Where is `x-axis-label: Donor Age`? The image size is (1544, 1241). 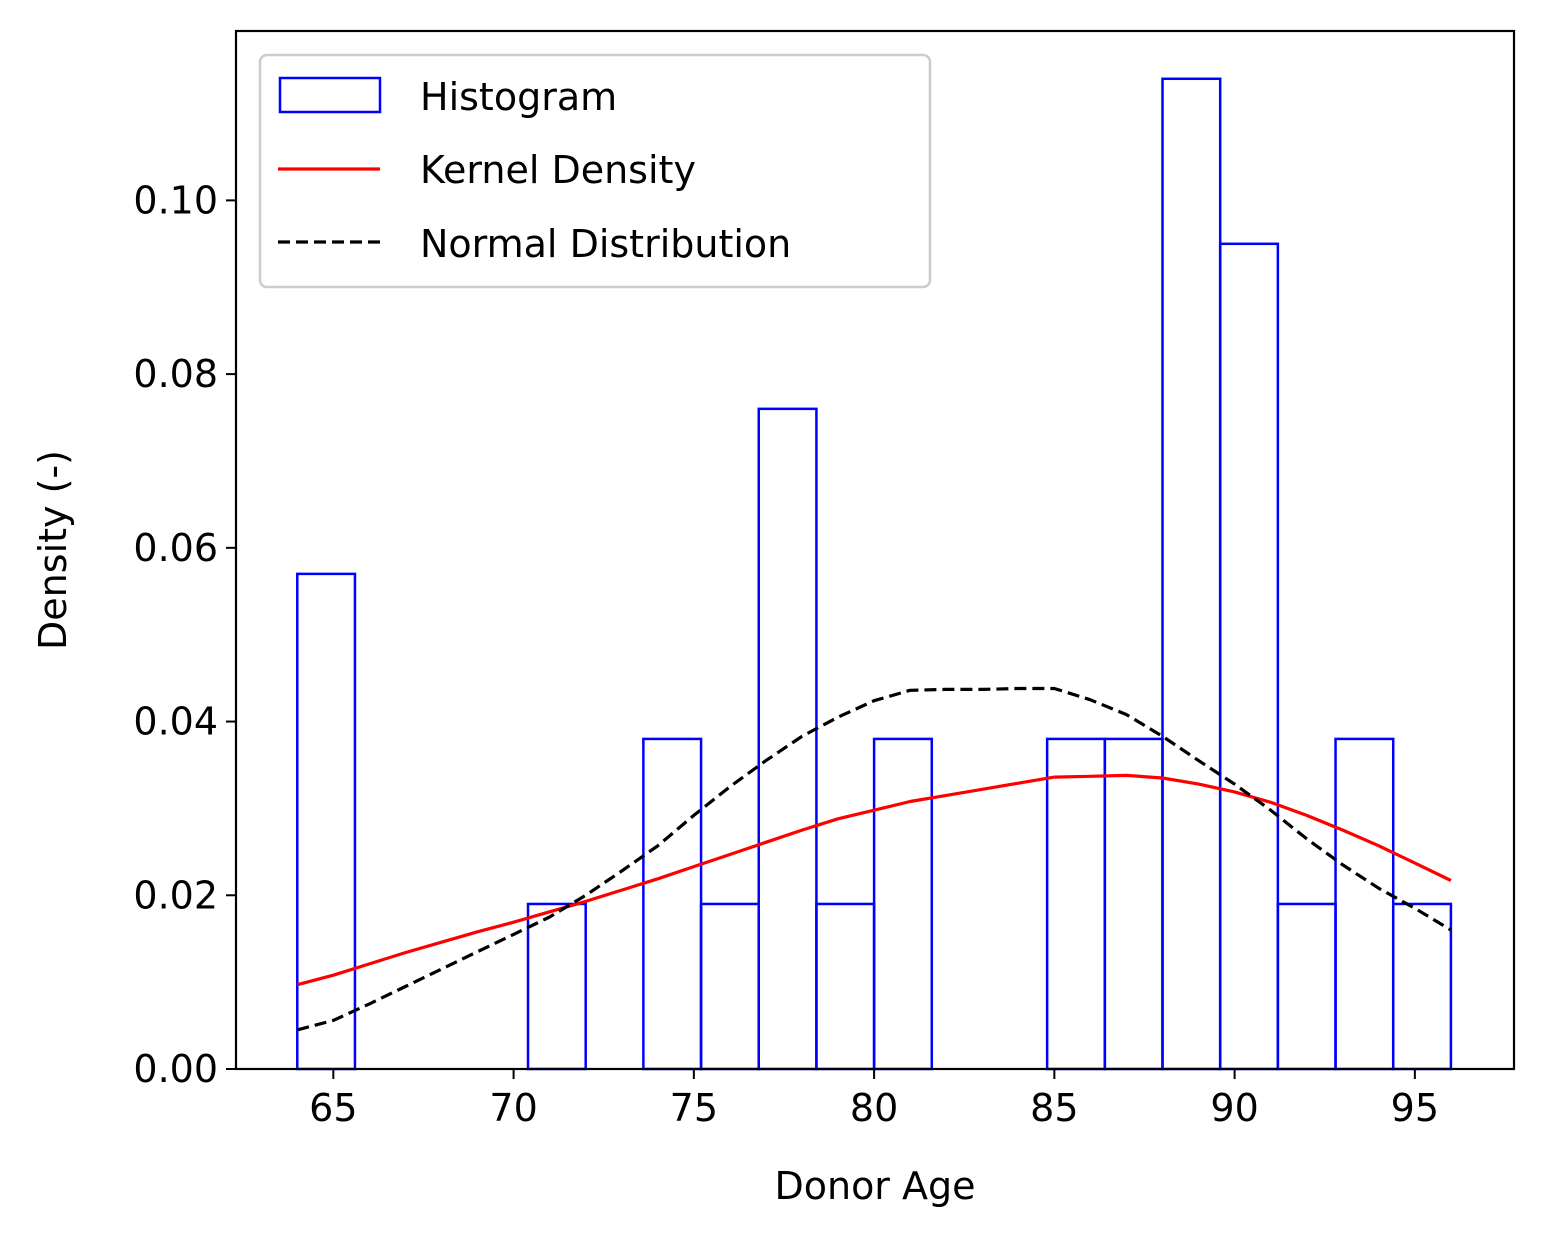 x-axis-label: Donor Age is located at coordinates (874, 1186).